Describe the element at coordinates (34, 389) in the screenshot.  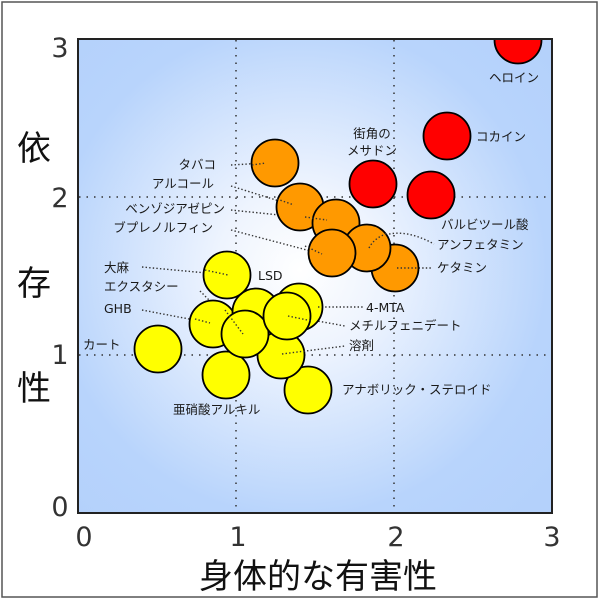
I see `y-axis-title-char-3: 性` at that location.